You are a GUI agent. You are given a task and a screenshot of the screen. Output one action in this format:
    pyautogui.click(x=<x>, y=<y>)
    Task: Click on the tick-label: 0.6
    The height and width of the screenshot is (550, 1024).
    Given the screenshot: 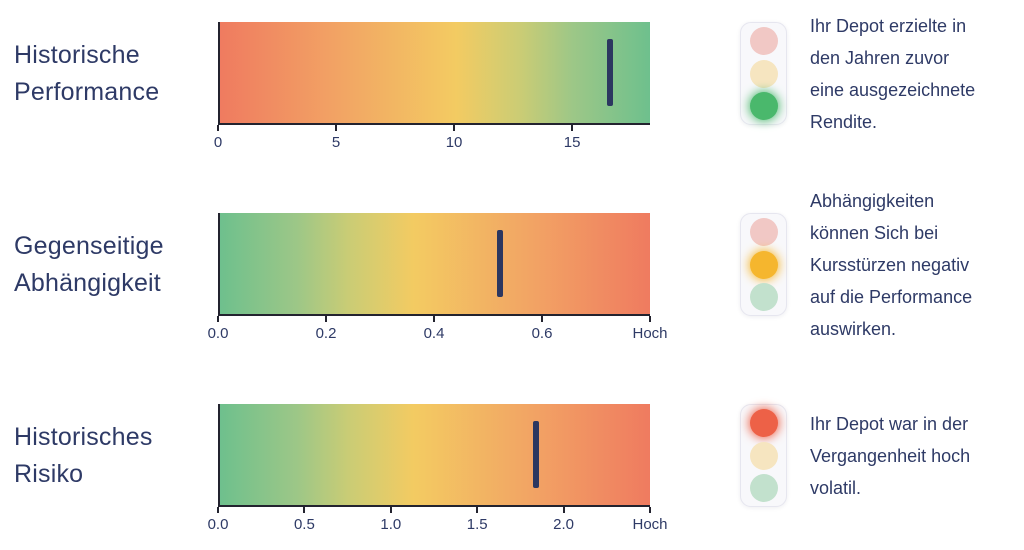 What is the action you would take?
    pyautogui.click(x=542, y=333)
    